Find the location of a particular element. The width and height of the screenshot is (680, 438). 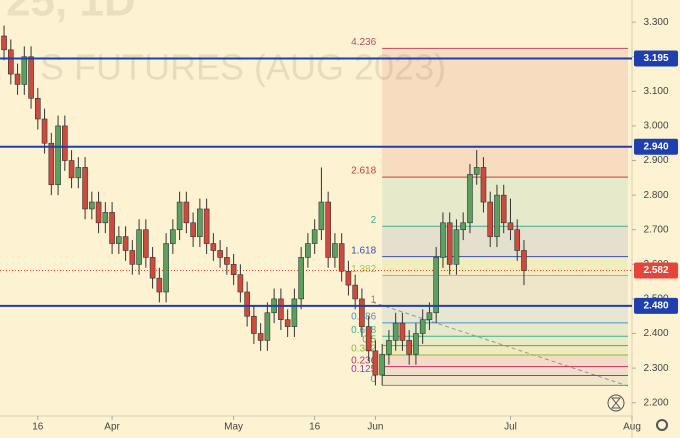

settings-icon is located at coordinates (662, 425).